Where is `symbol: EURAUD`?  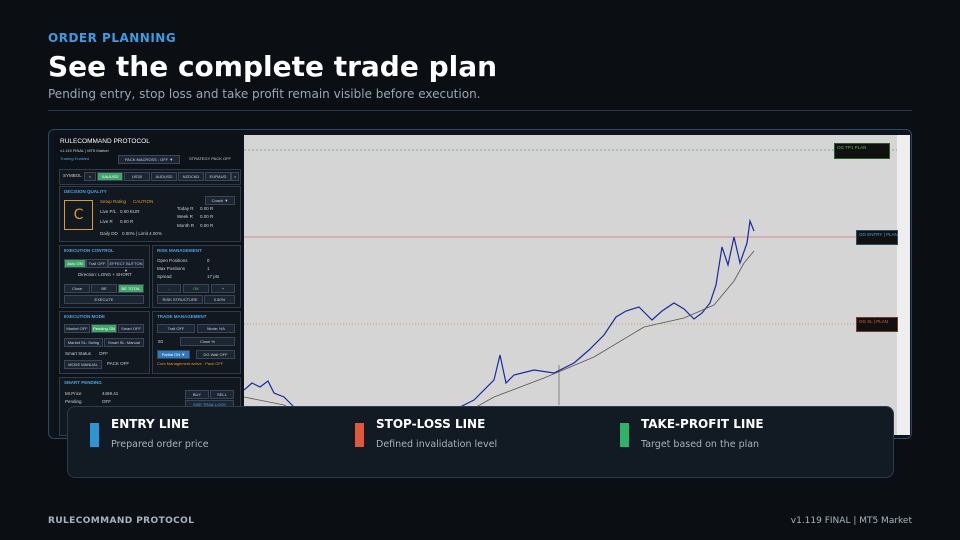 symbol: EURAUD is located at coordinates (218, 176).